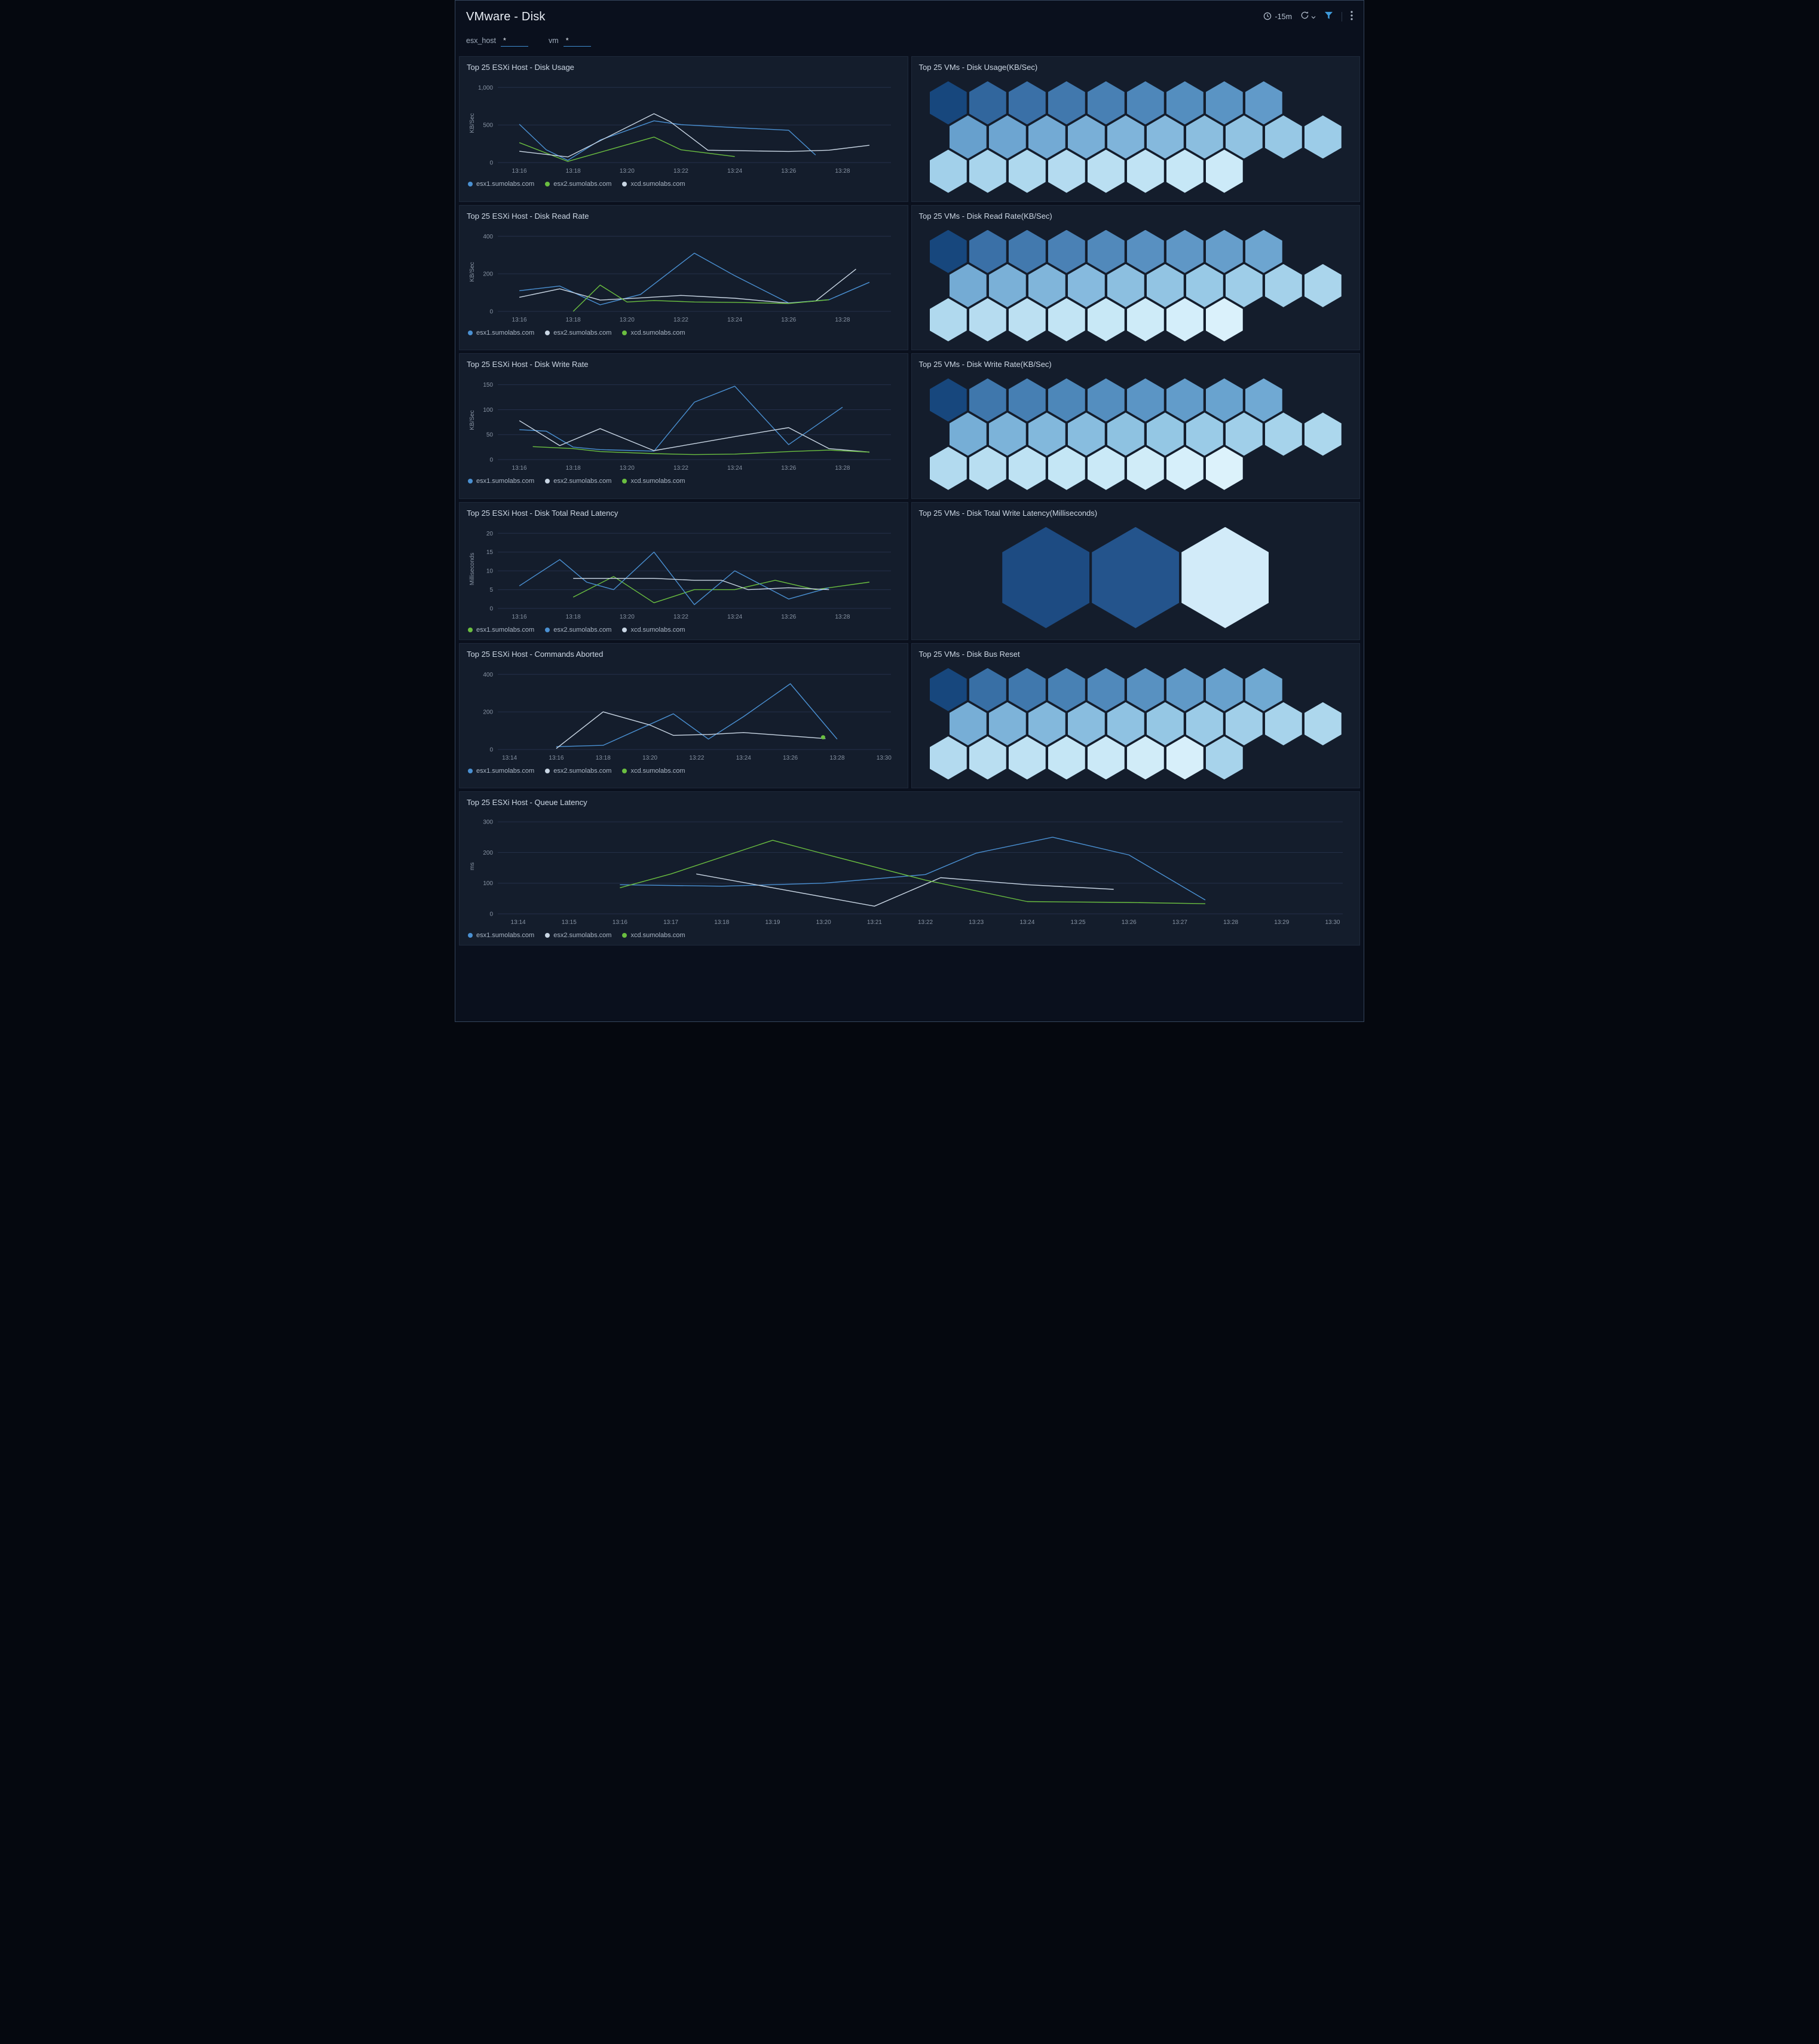 The height and width of the screenshot is (2044, 1819). What do you see at coordinates (1352, 16) in the screenshot?
I see `kebab-menu-button` at bounding box center [1352, 16].